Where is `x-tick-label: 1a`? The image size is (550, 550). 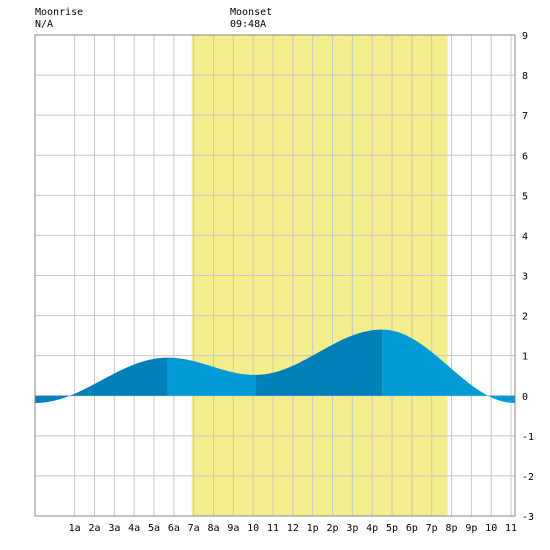
x-tick-label: 1a is located at coordinates (75, 528).